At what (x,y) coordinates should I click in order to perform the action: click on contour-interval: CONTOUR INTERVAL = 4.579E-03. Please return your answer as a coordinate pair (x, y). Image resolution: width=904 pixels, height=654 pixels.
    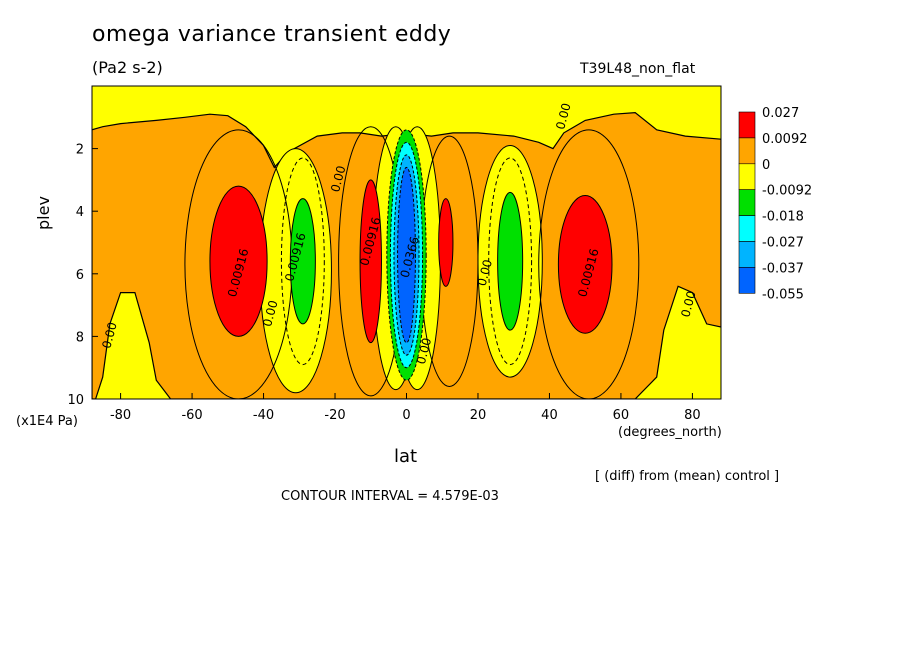
    Looking at the image, I should click on (390, 496).